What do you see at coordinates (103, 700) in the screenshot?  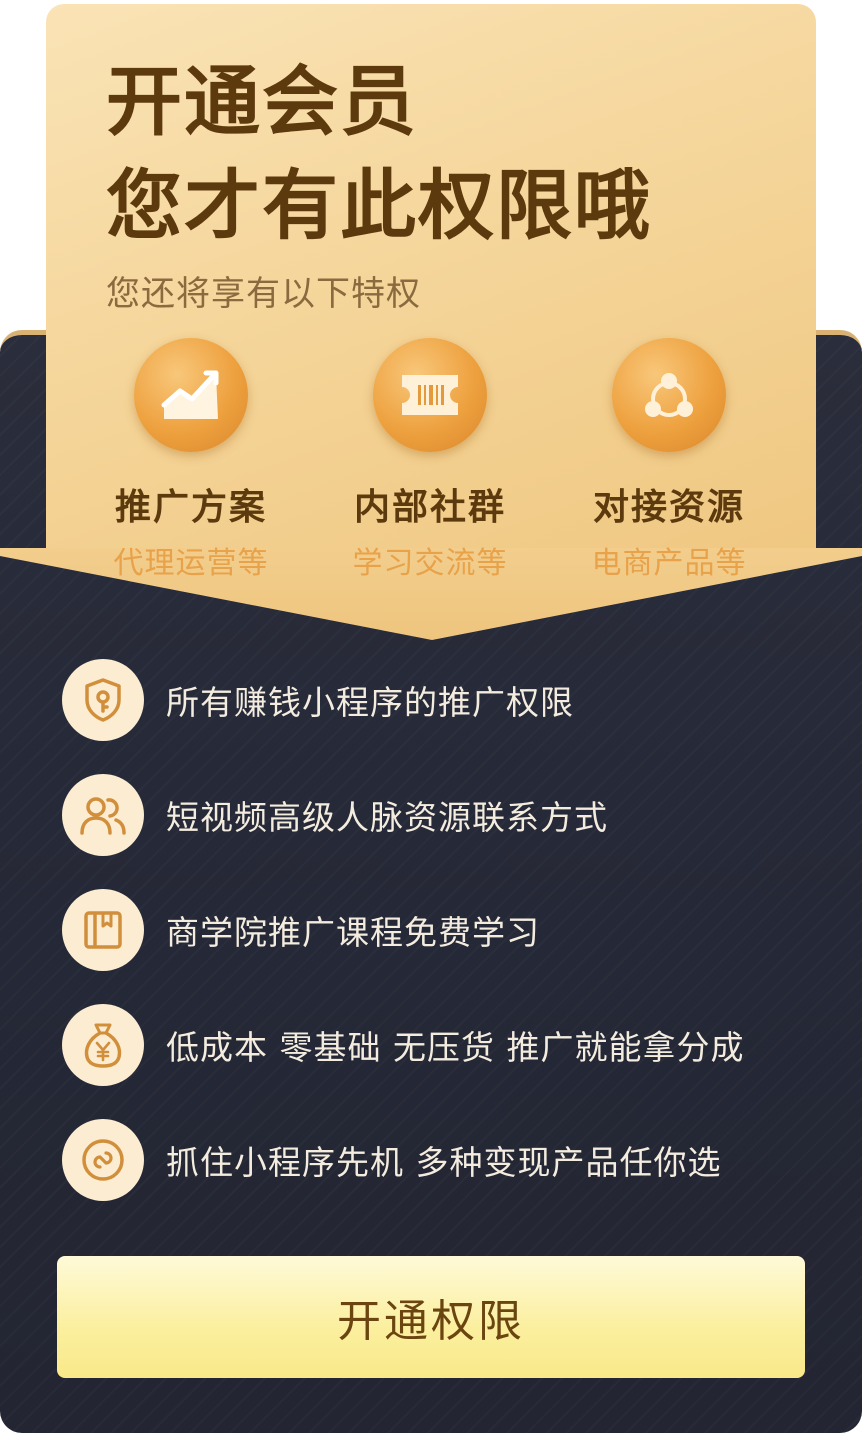 I see `shield-key-icon` at bounding box center [103, 700].